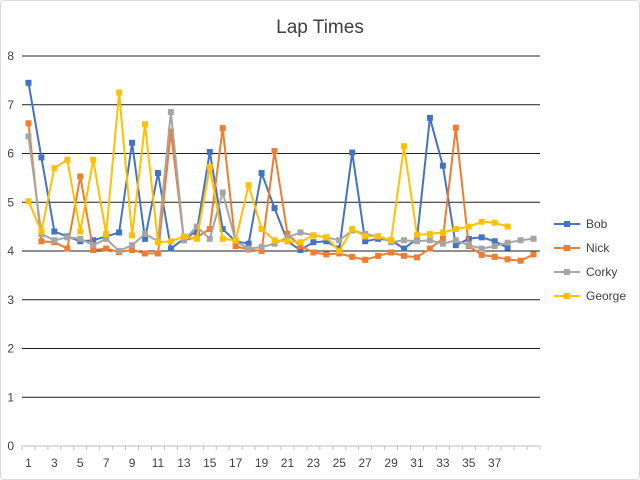 This screenshot has width=640, height=480. I want to click on legend-item-george: George, so click(590, 296).